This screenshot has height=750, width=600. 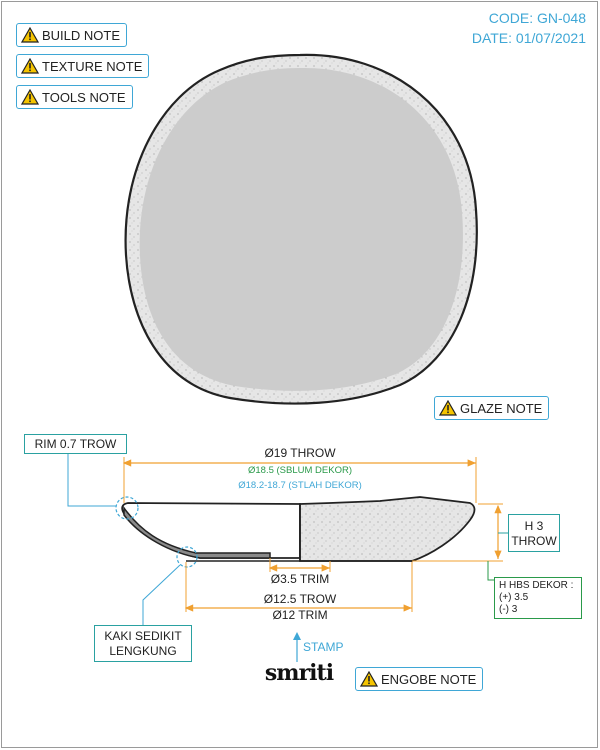 What do you see at coordinates (537, 18) in the screenshot?
I see `code-label: CODE: GN-048` at bounding box center [537, 18].